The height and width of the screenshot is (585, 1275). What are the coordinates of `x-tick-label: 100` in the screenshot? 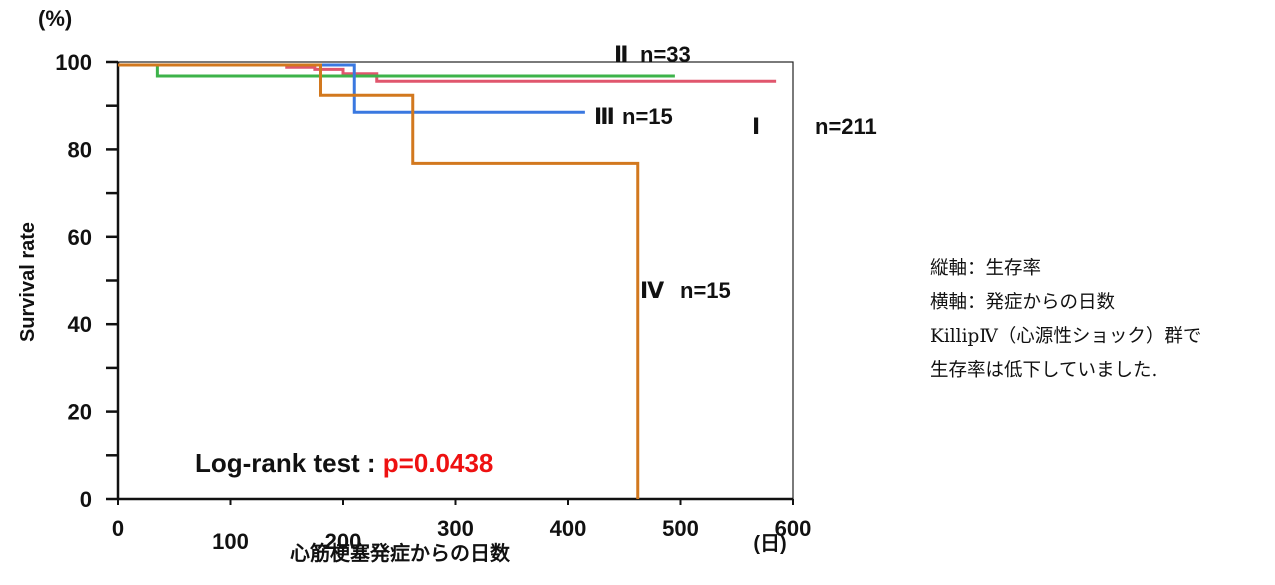 It's located at (230, 541).